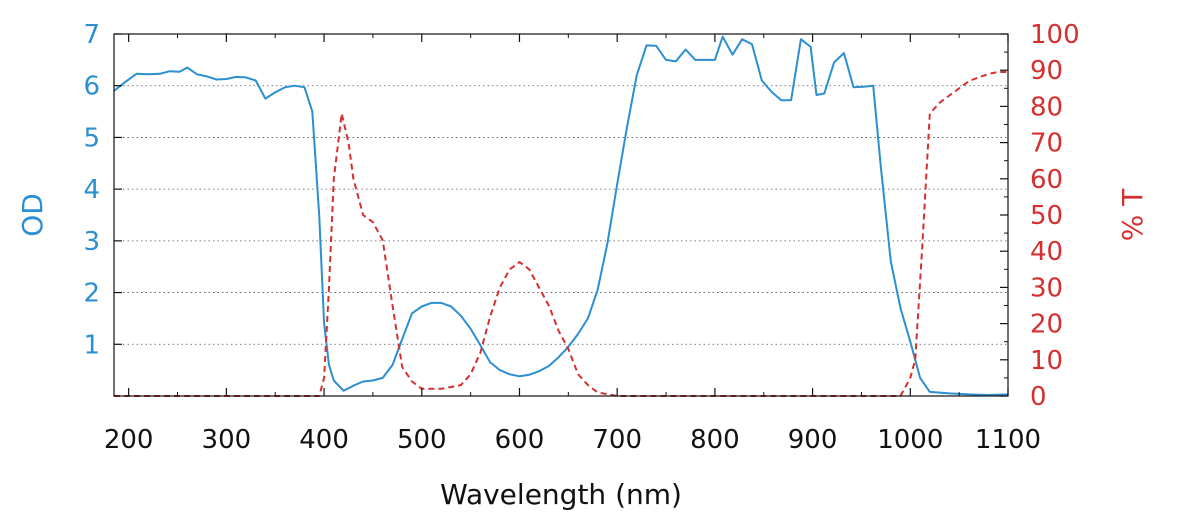 This screenshot has height=520, width=1200. What do you see at coordinates (91, 345) in the screenshot?
I see `y-left-tick-label: 1` at bounding box center [91, 345].